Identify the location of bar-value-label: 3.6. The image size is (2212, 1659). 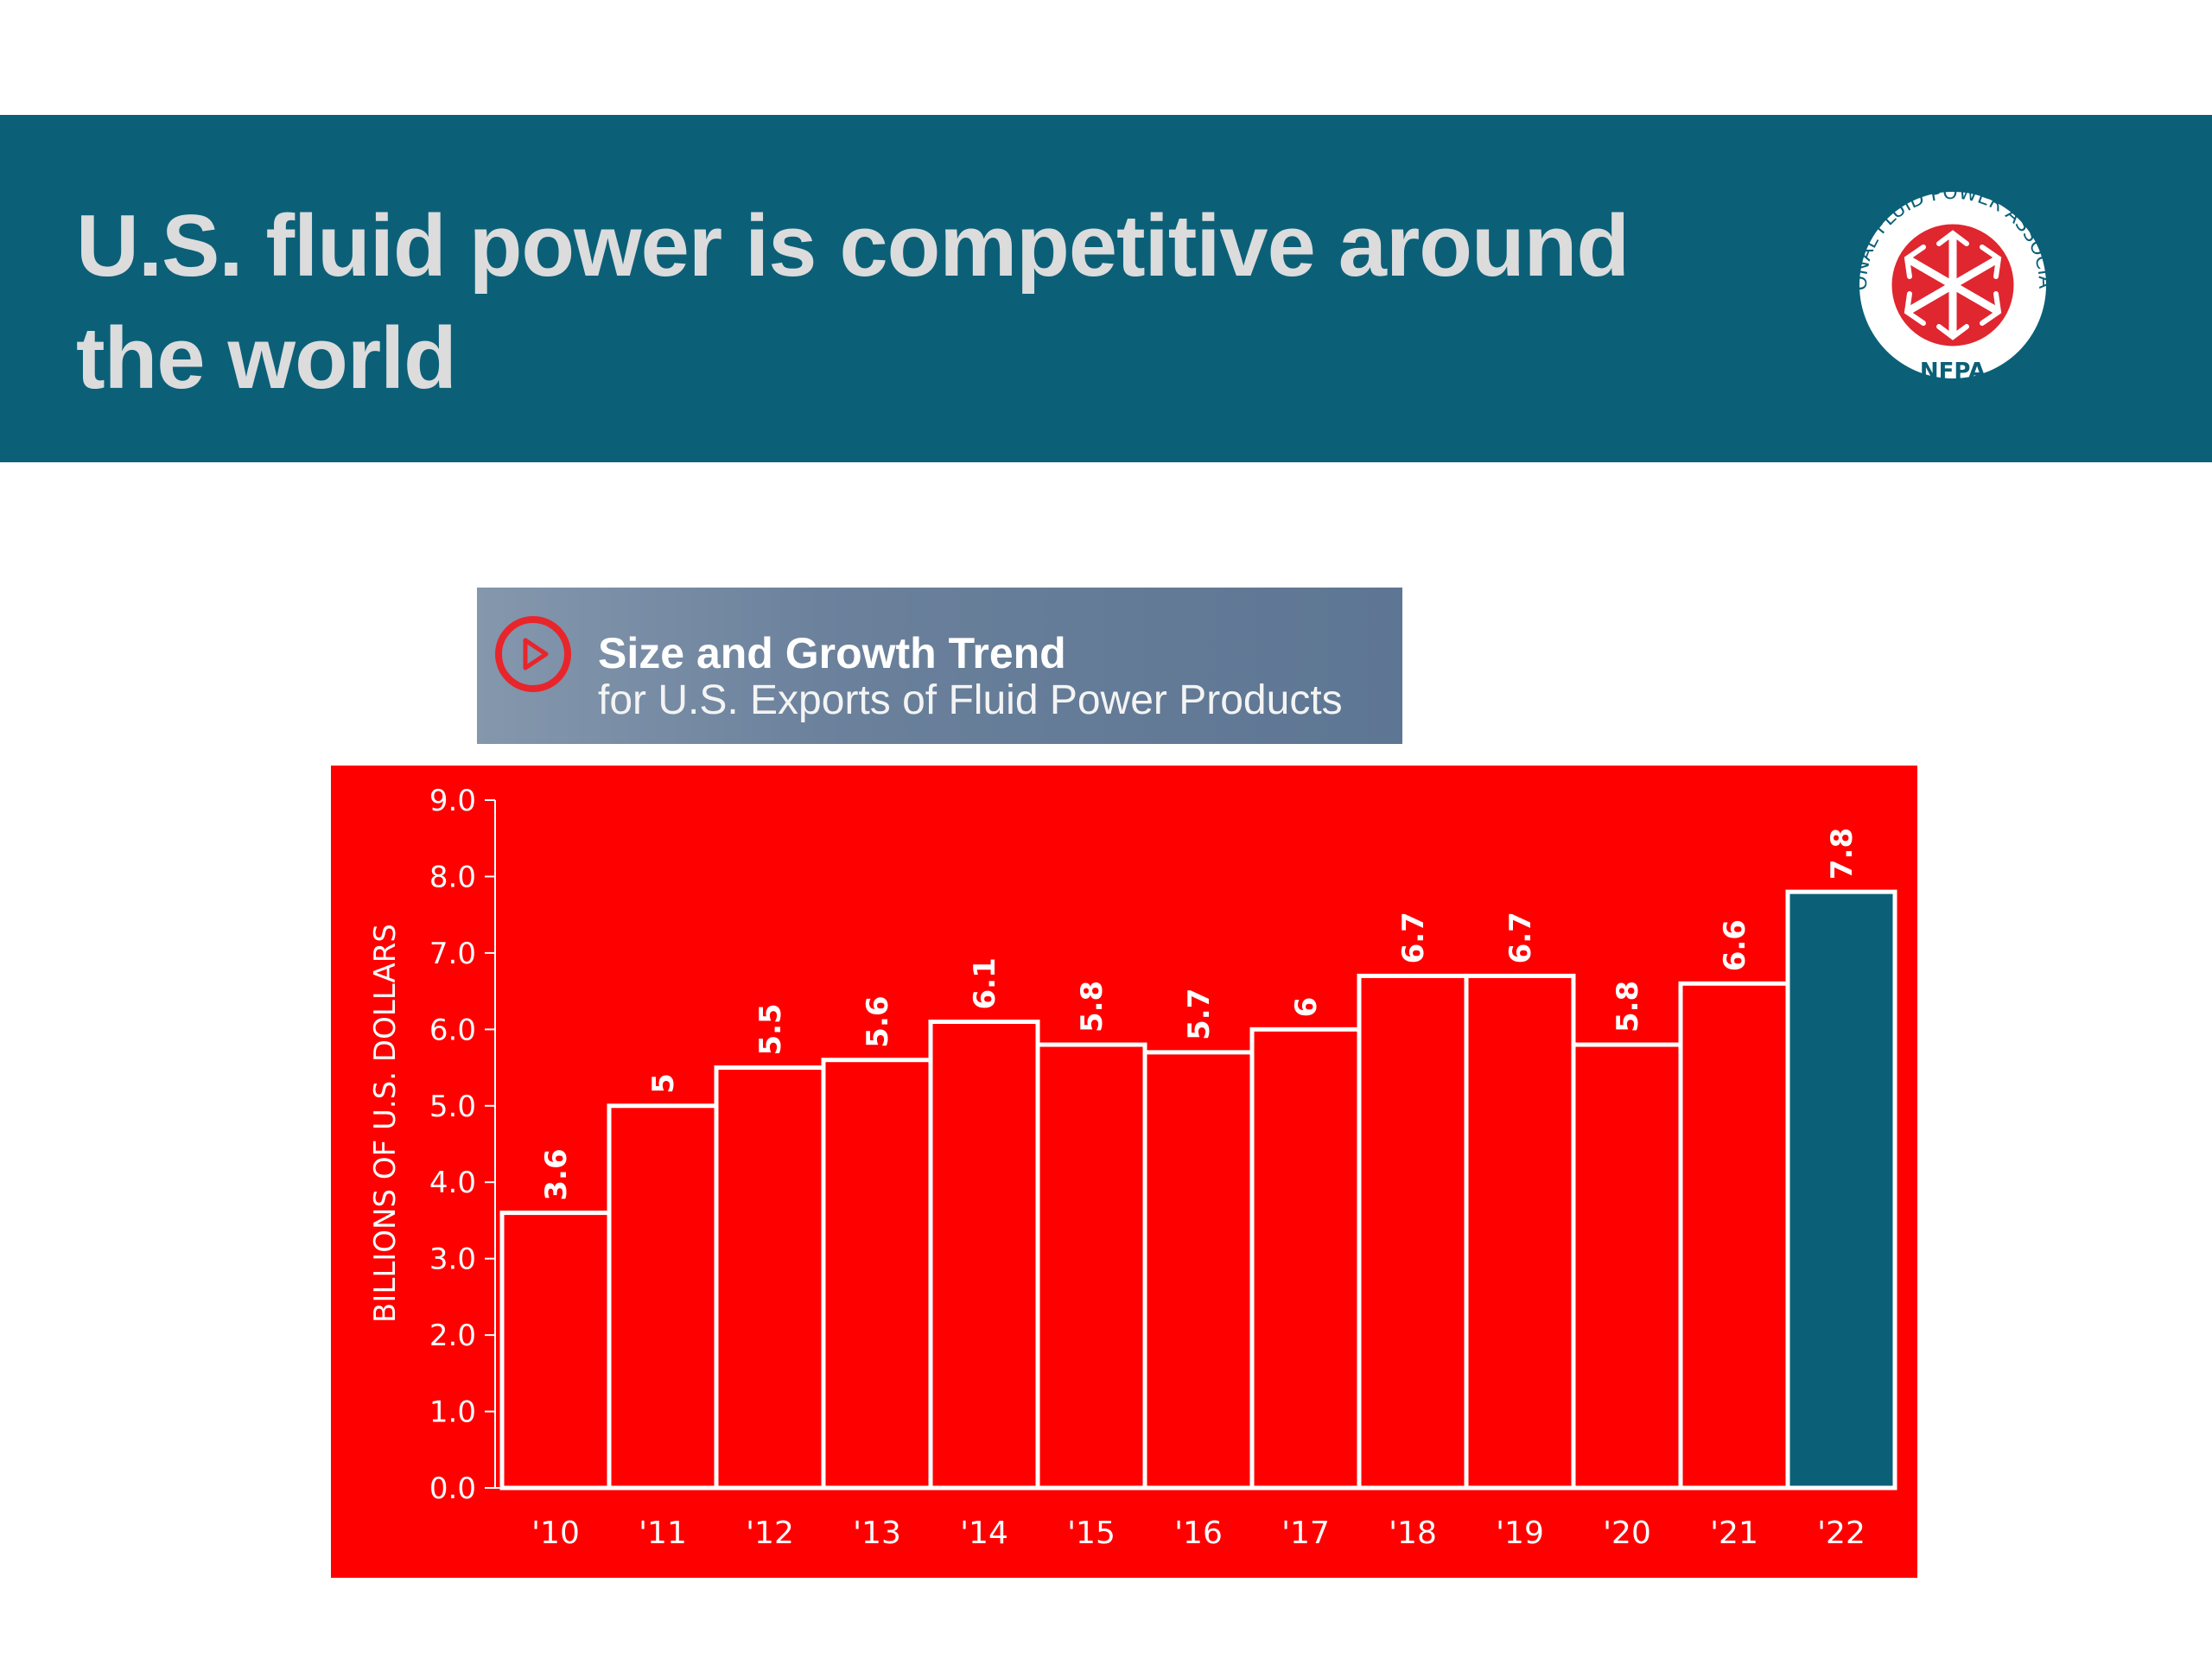
(556, 1174).